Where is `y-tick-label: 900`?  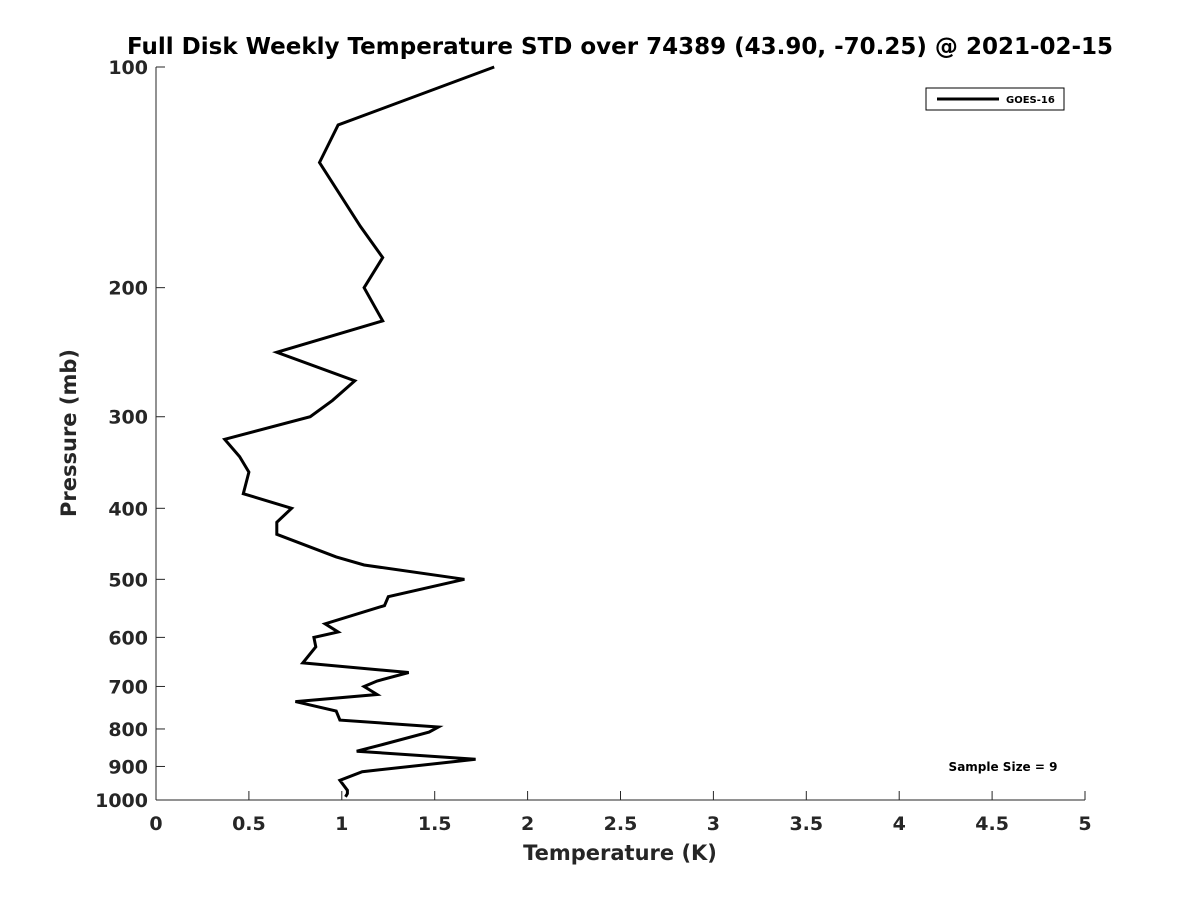
y-tick-label: 900 is located at coordinates (128, 767).